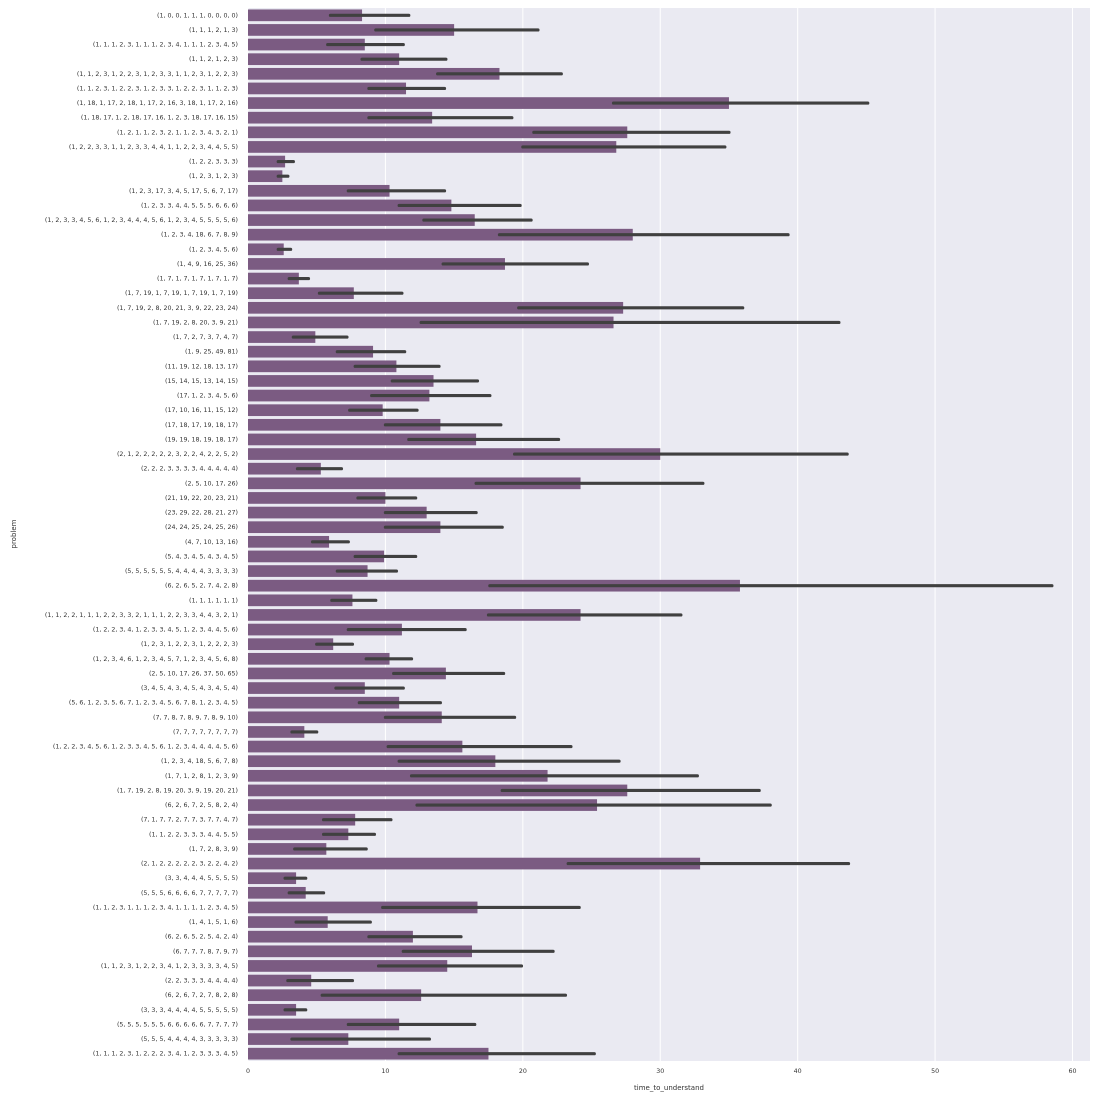  Describe the element at coordinates (211, 542) in the screenshot. I see `y-tick-label: (4, 7, 10, 13, 16)` at that location.